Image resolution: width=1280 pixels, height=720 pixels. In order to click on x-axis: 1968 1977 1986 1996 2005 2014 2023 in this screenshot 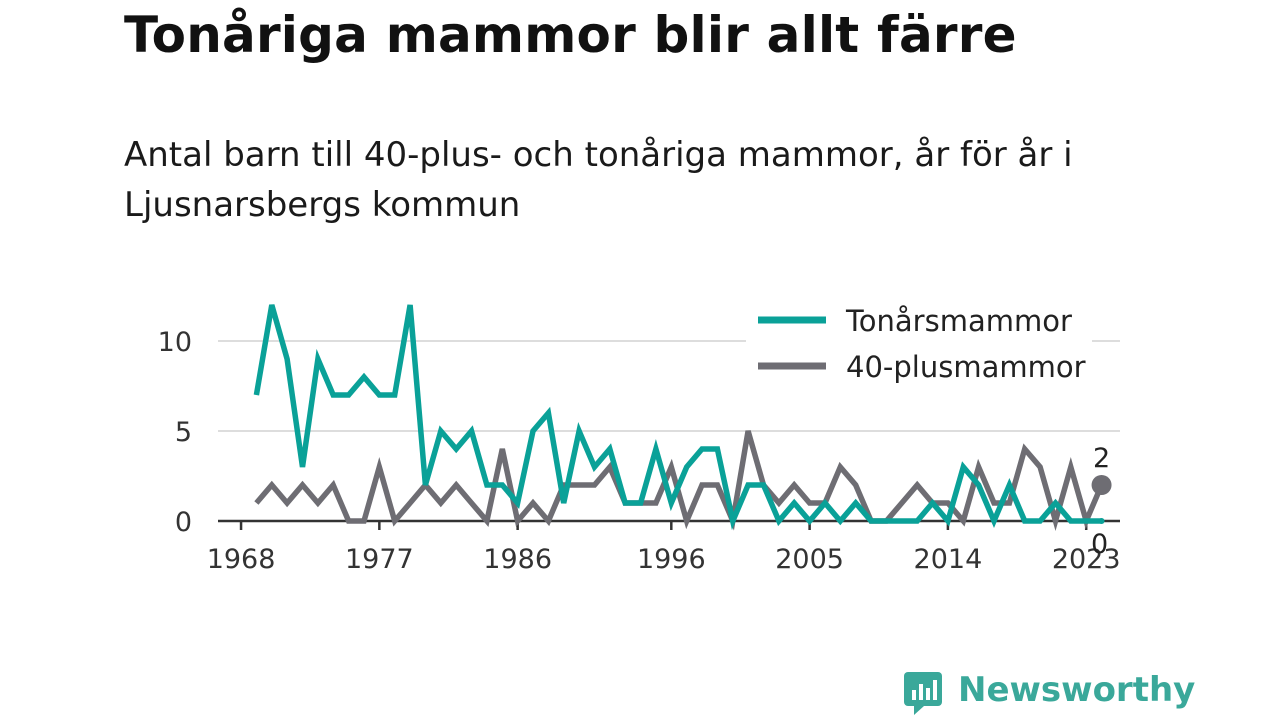, I will do `click(664, 547)`.